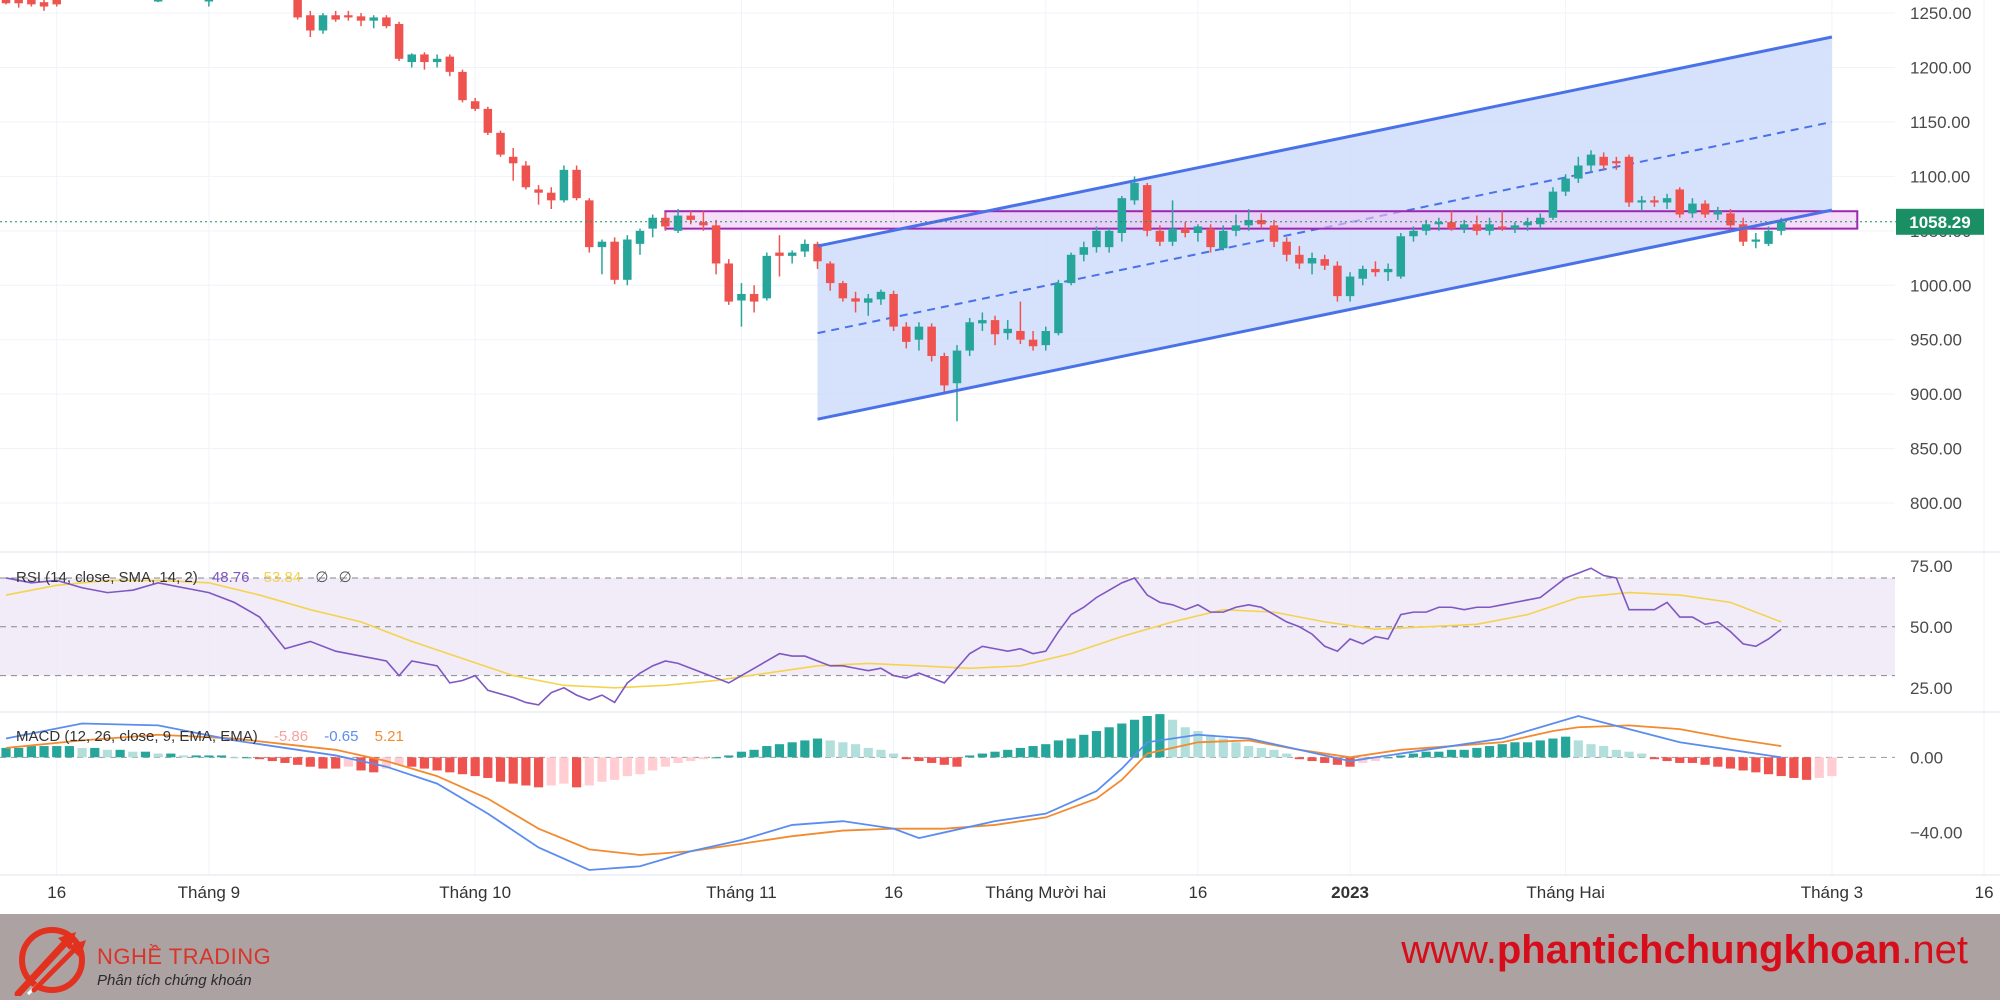  I want to click on price-tick-label: 950.00, so click(1936, 340).